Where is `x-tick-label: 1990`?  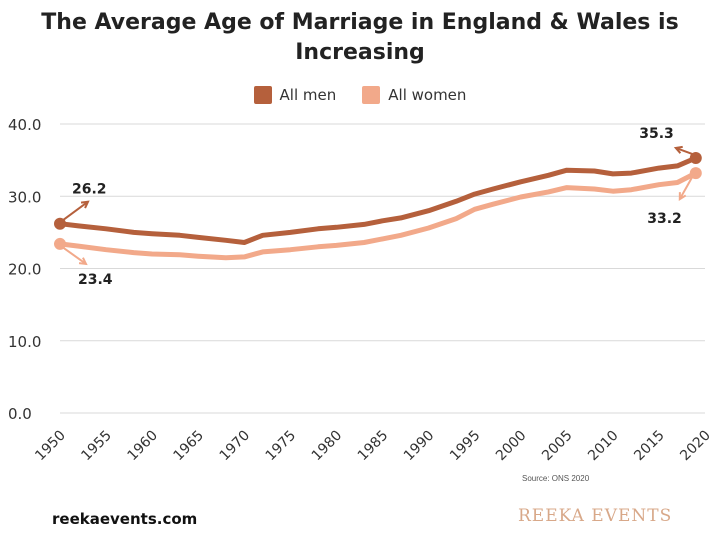
x-tick-label: 1990 is located at coordinates (419, 446).